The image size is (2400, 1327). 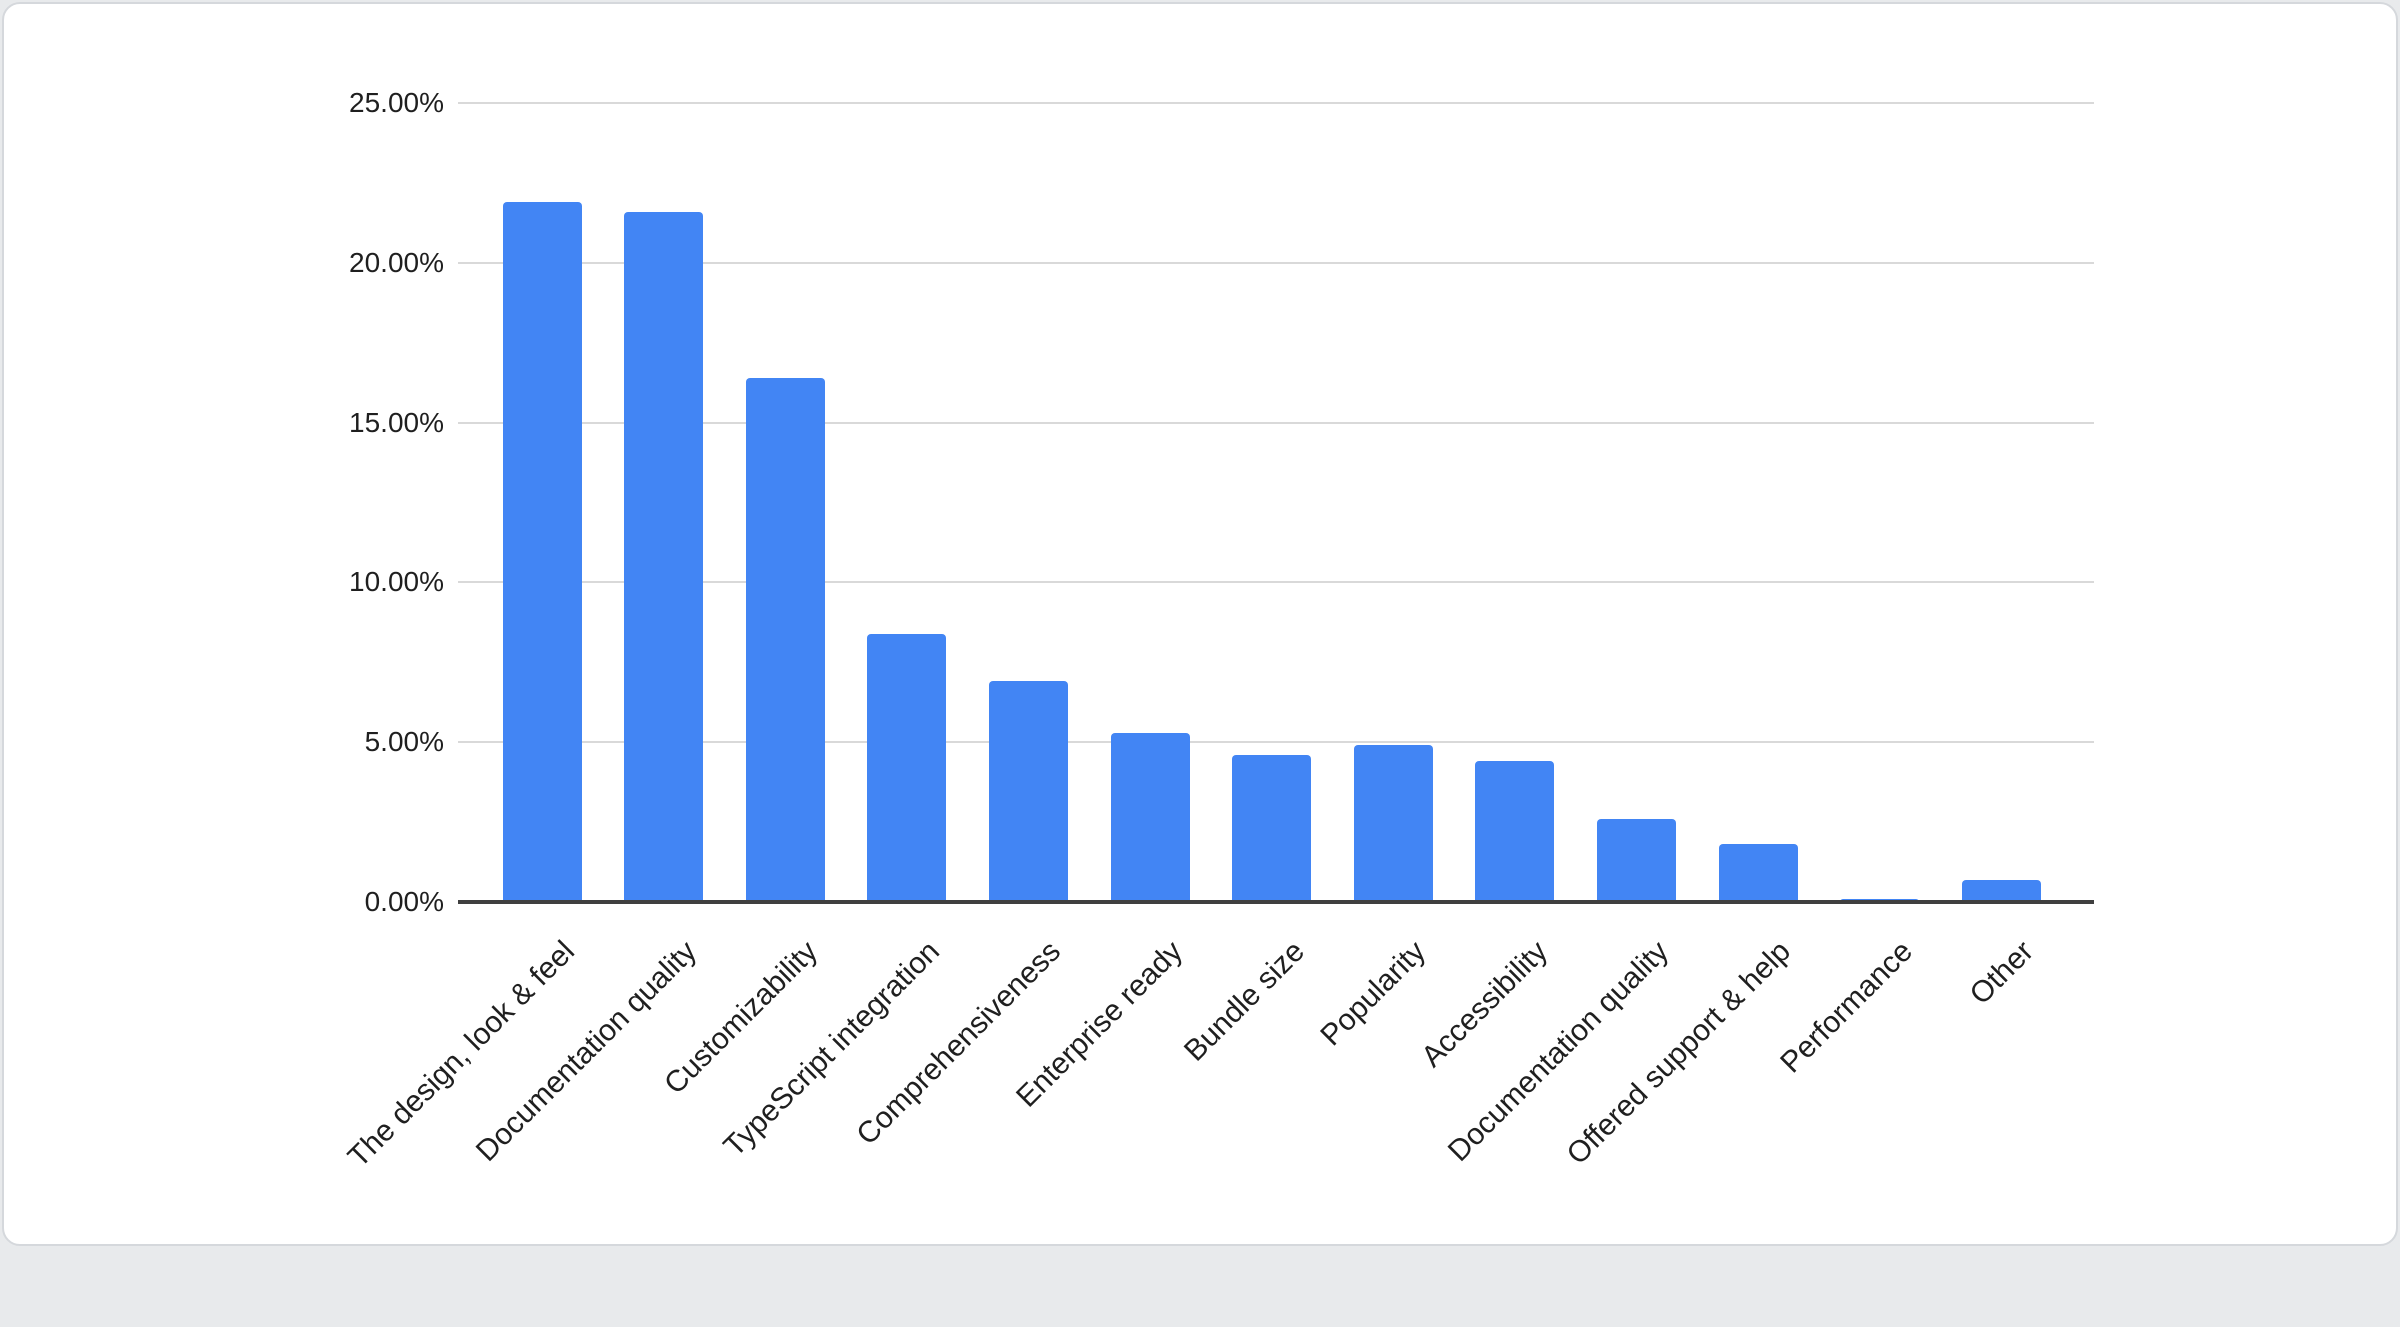 I want to click on y-axis-tick-label: 0.00%, so click(x=404, y=901).